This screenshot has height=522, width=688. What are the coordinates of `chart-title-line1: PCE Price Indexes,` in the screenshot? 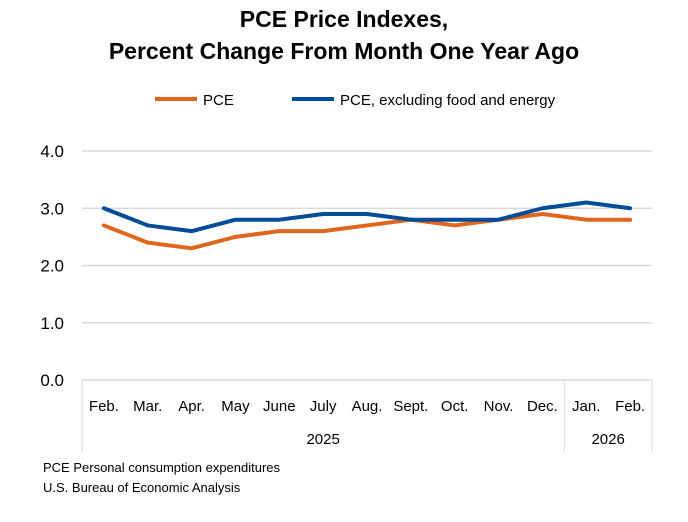 It's located at (344, 19).